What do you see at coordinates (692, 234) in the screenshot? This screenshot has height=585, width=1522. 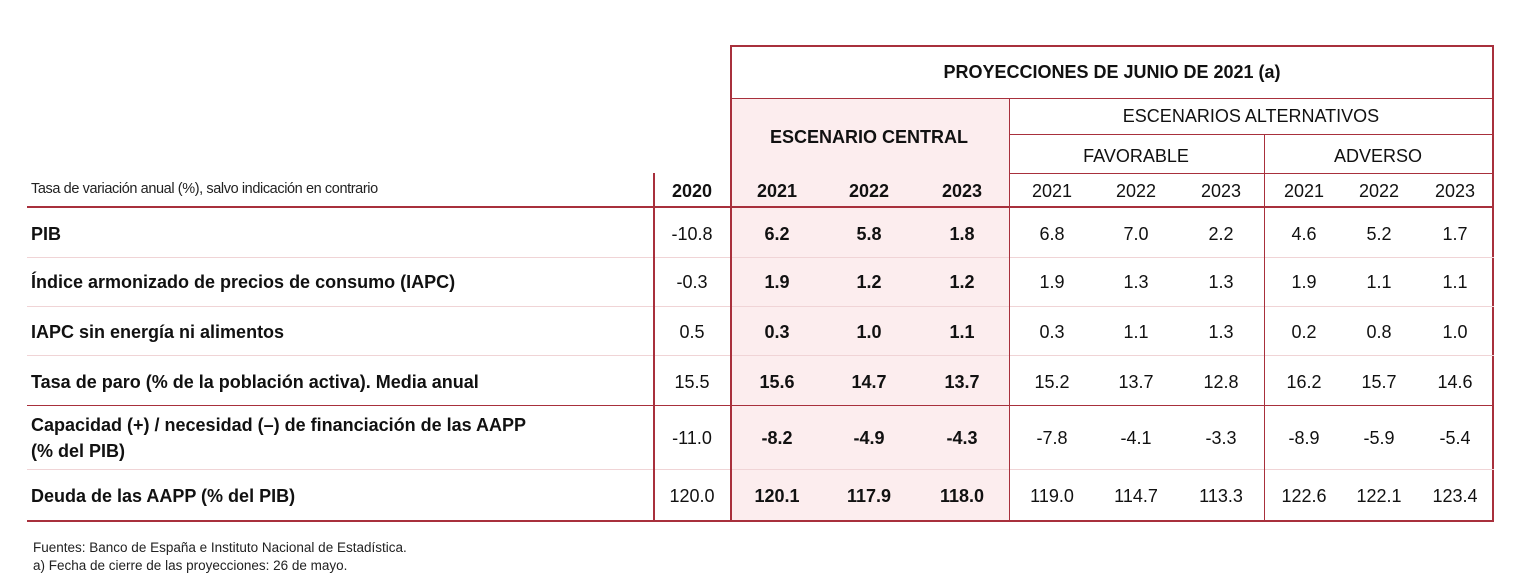 I see `table-cell: -10.8` at bounding box center [692, 234].